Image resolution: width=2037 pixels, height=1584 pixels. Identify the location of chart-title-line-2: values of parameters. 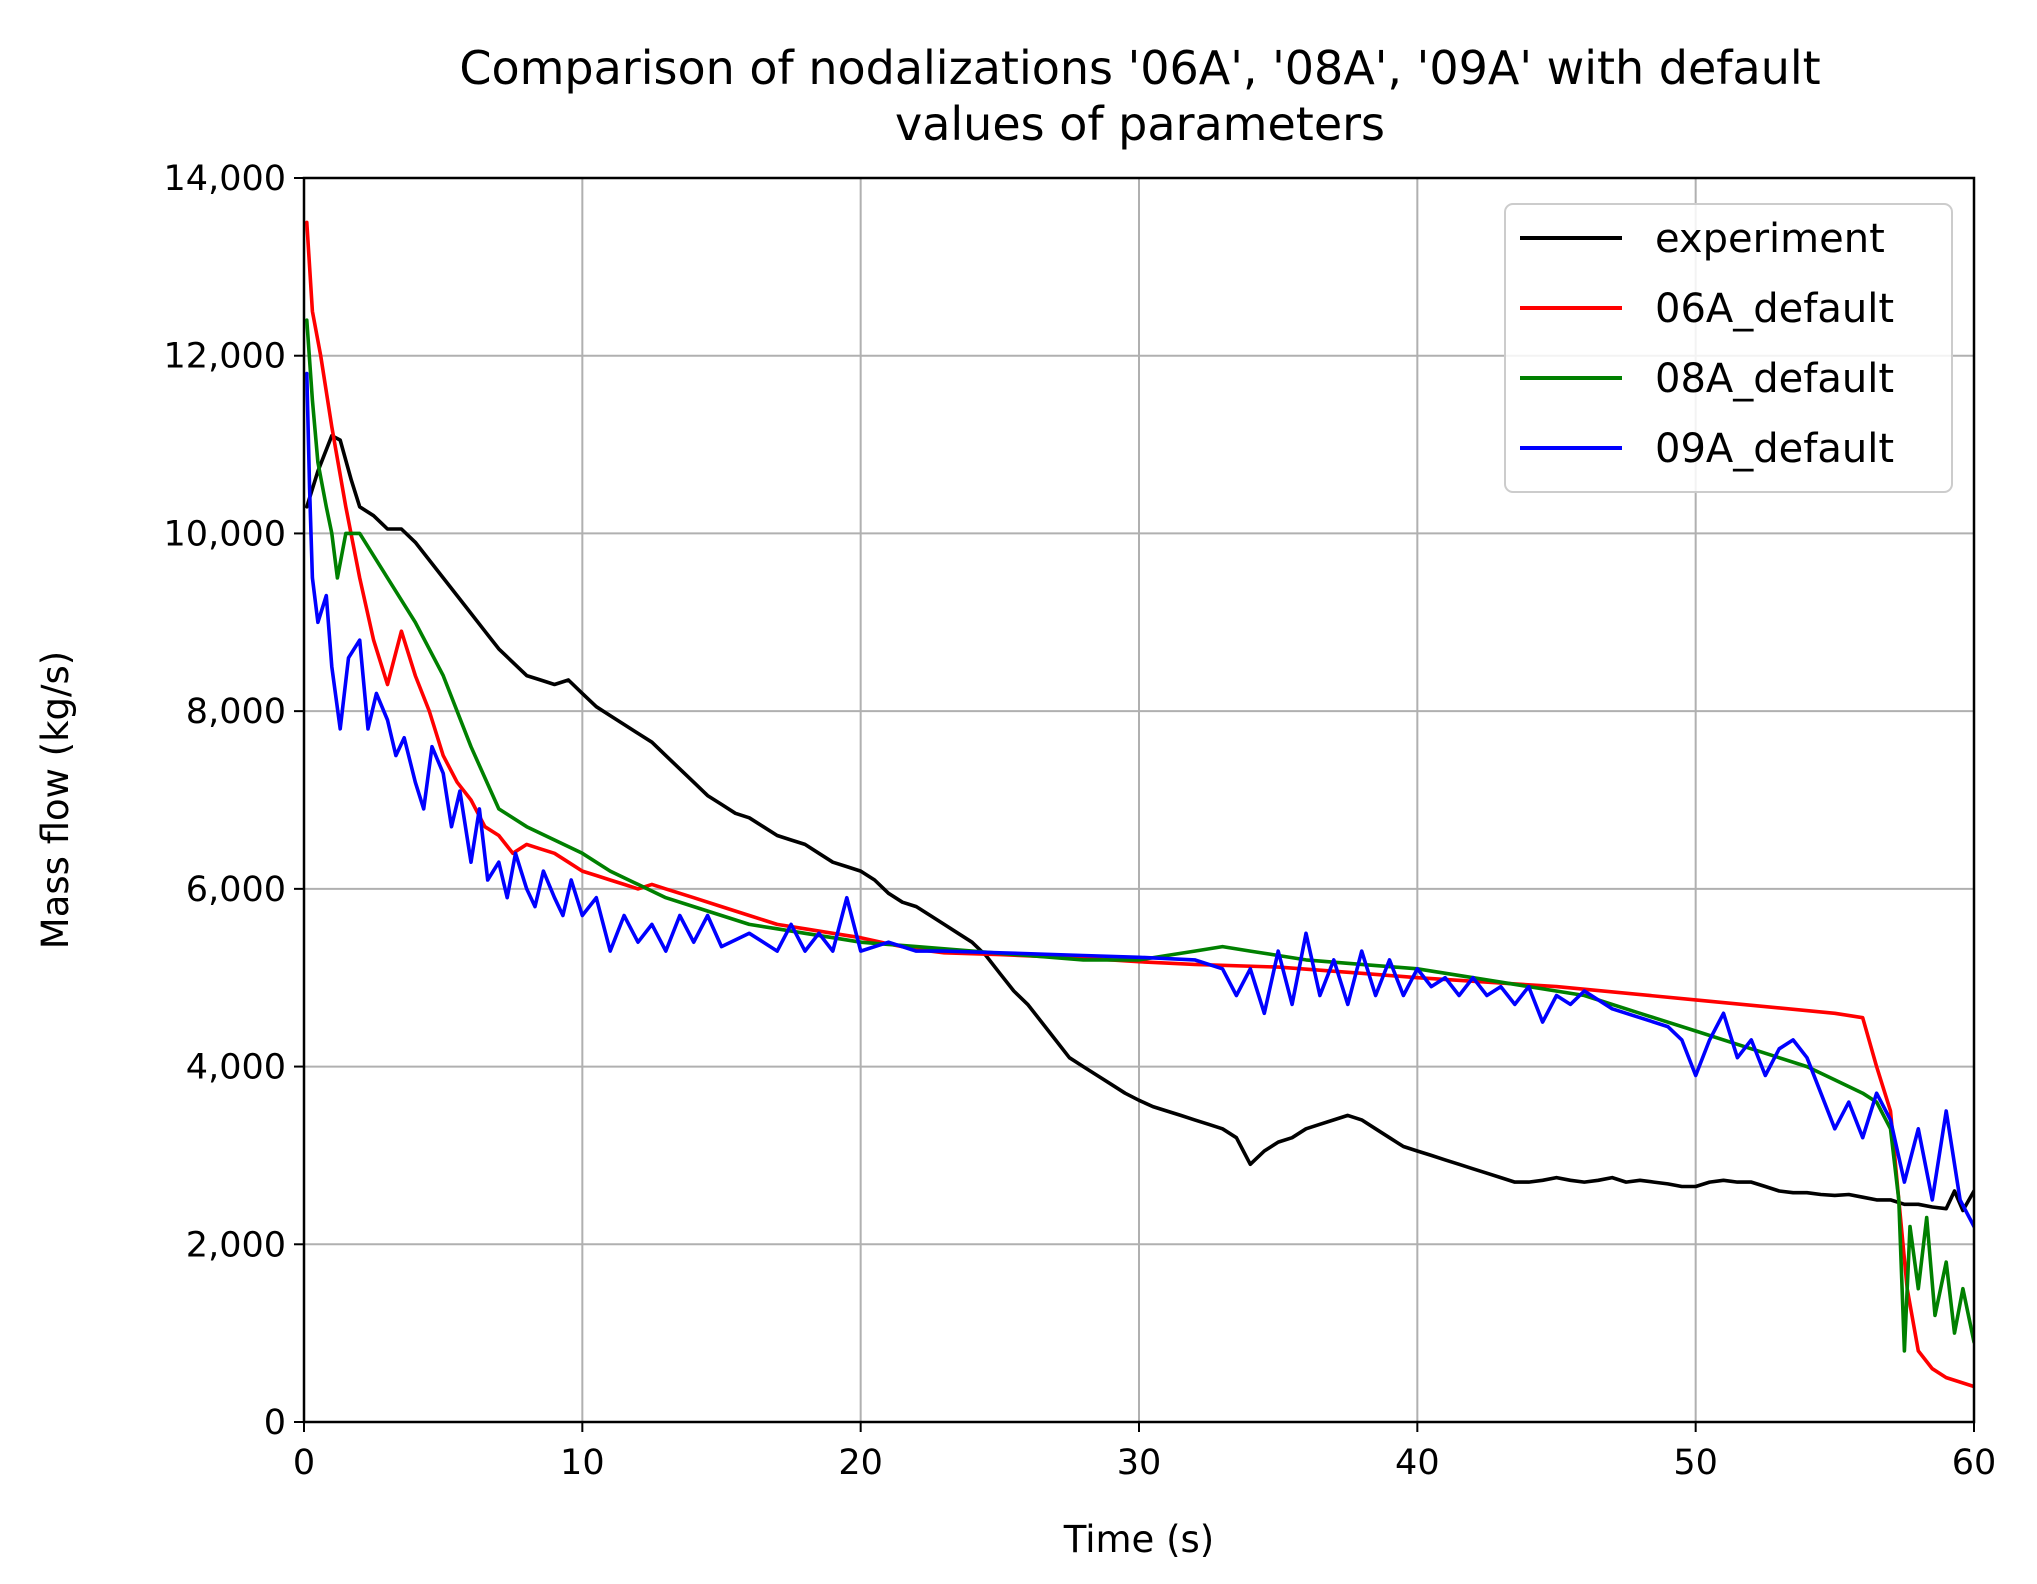
(1140, 124).